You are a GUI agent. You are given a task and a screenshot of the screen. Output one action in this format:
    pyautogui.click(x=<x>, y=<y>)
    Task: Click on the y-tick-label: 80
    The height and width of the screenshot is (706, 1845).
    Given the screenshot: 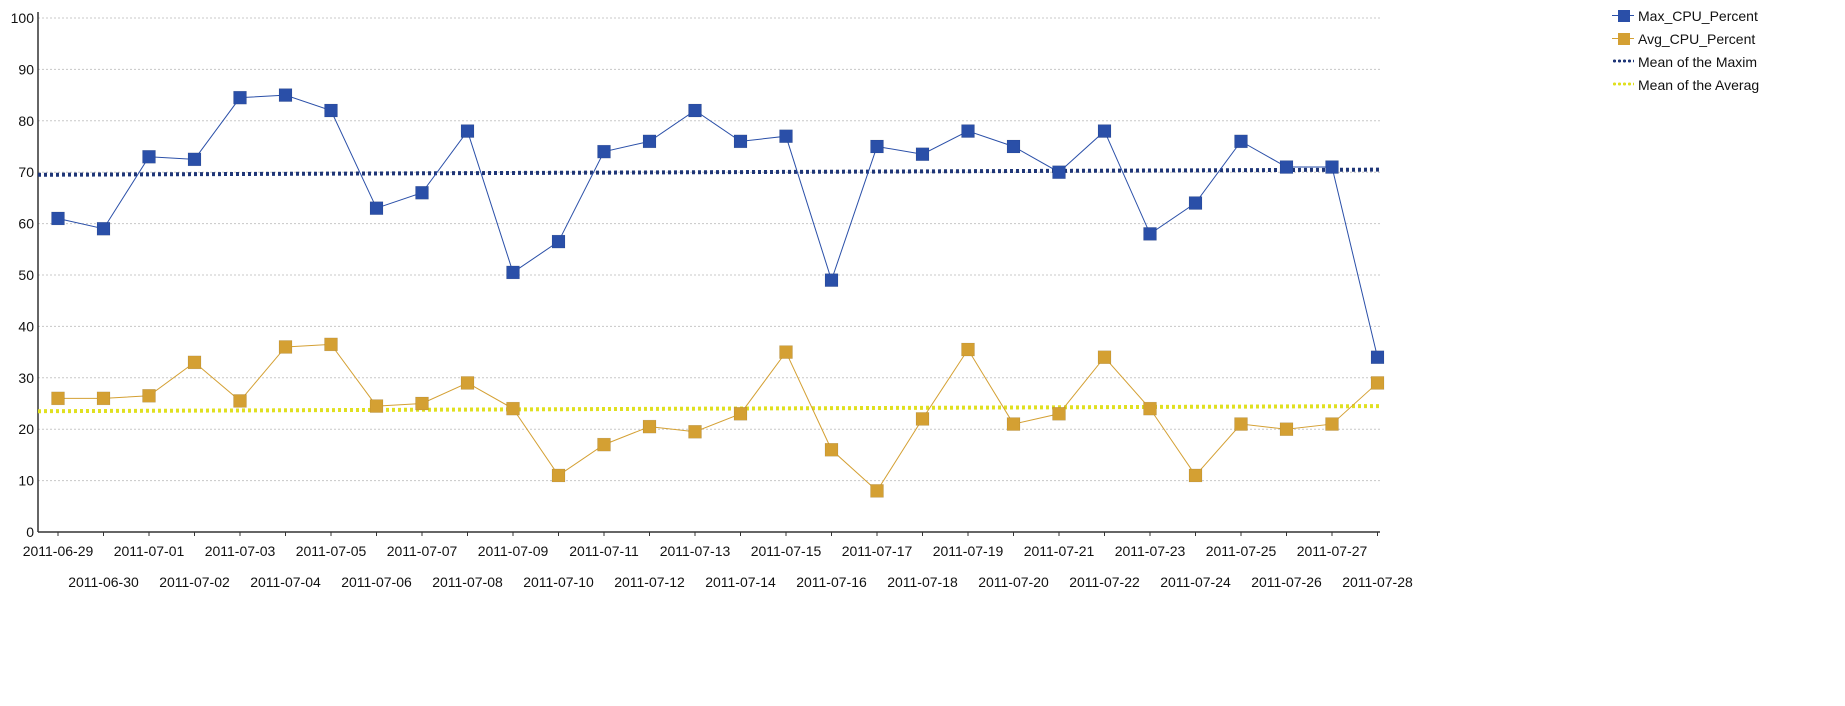 What is the action you would take?
    pyautogui.click(x=26, y=121)
    